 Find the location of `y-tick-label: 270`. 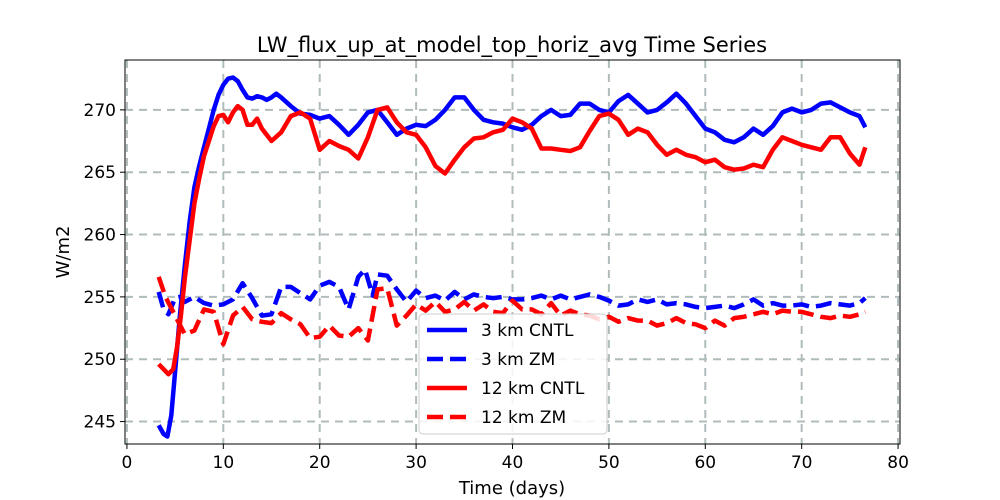

y-tick-label: 270 is located at coordinates (100, 111).